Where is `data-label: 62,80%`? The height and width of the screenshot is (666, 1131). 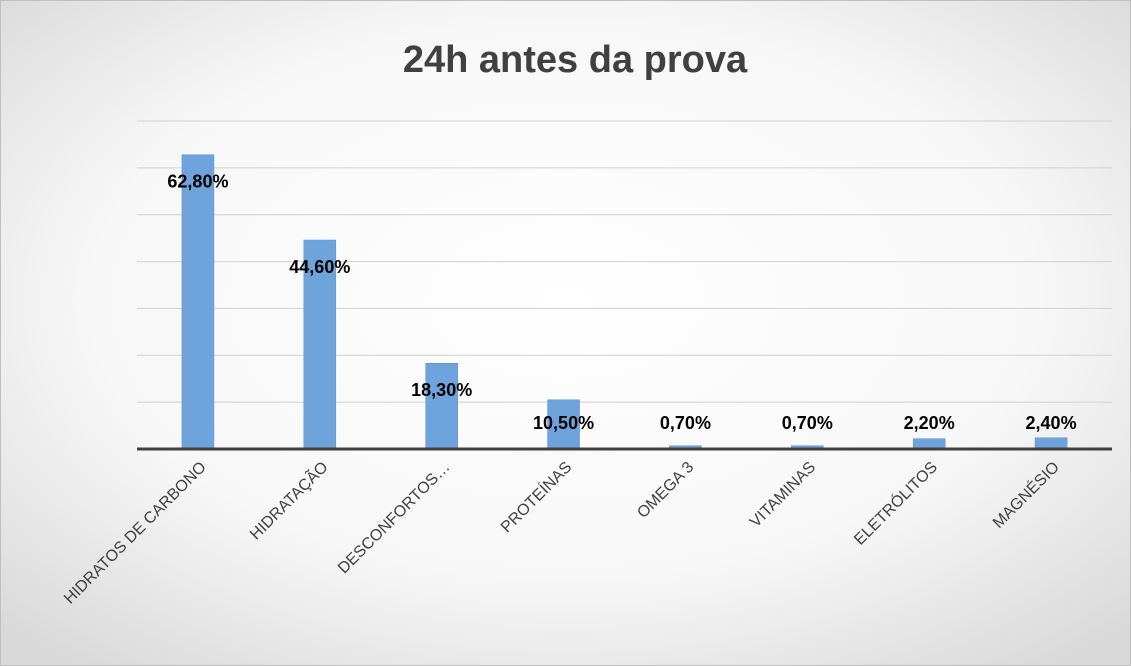
data-label: 62,80% is located at coordinates (197, 181).